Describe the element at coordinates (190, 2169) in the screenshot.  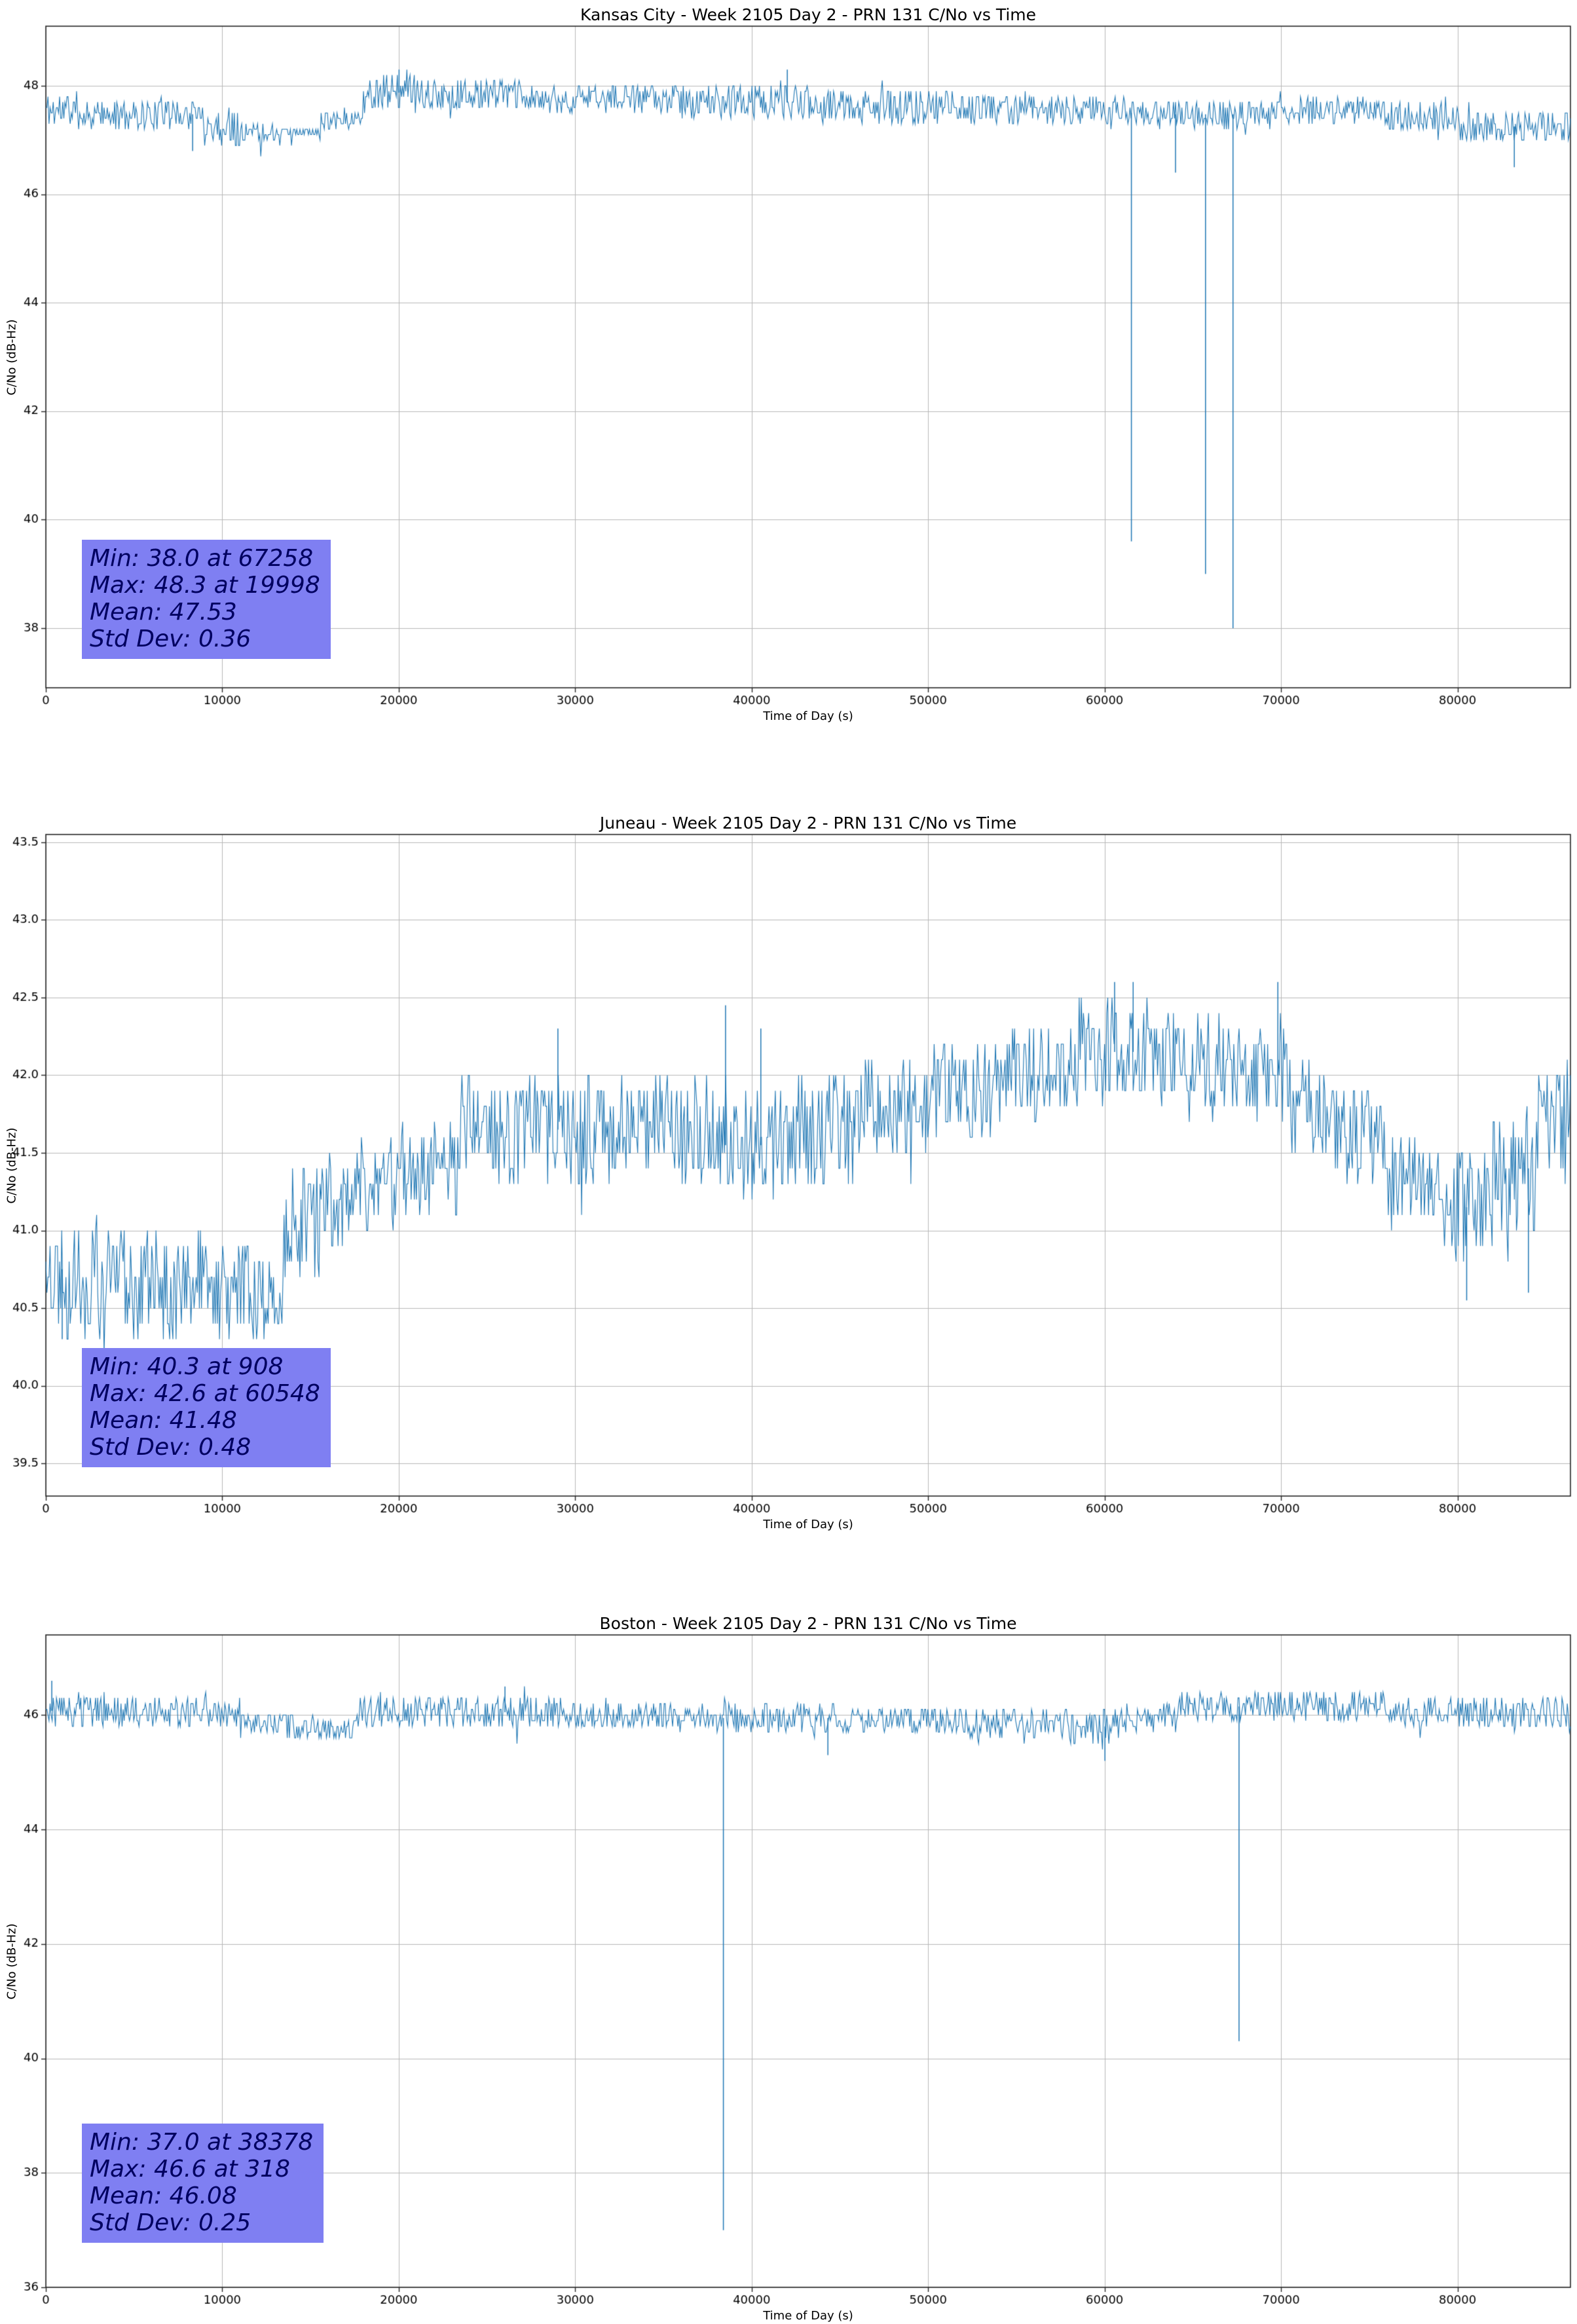
I see `stat-max: Max: 46.6 at 318` at that location.